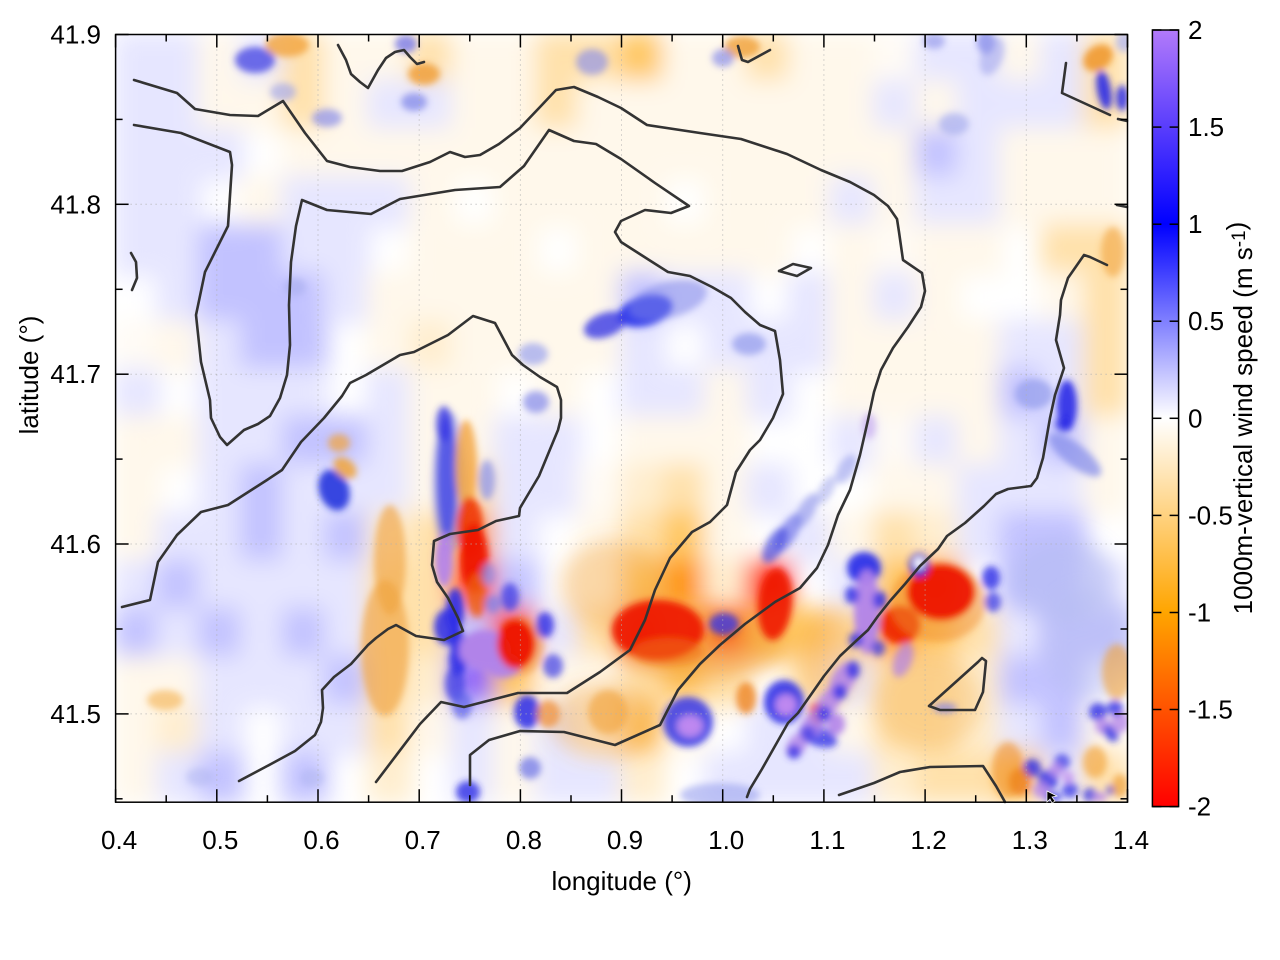 The width and height of the screenshot is (1280, 960). I want to click on svg-text: 1, so click(1195, 224).